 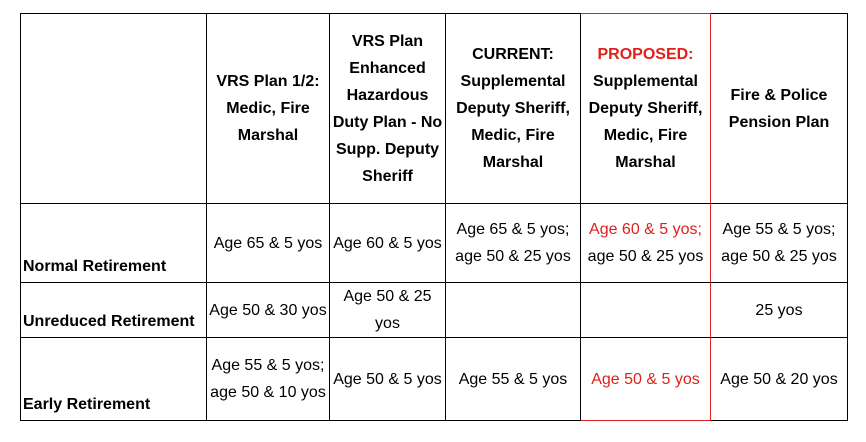 I want to click on cell-early-current: Age 55 & 5 yos, so click(x=513, y=379).